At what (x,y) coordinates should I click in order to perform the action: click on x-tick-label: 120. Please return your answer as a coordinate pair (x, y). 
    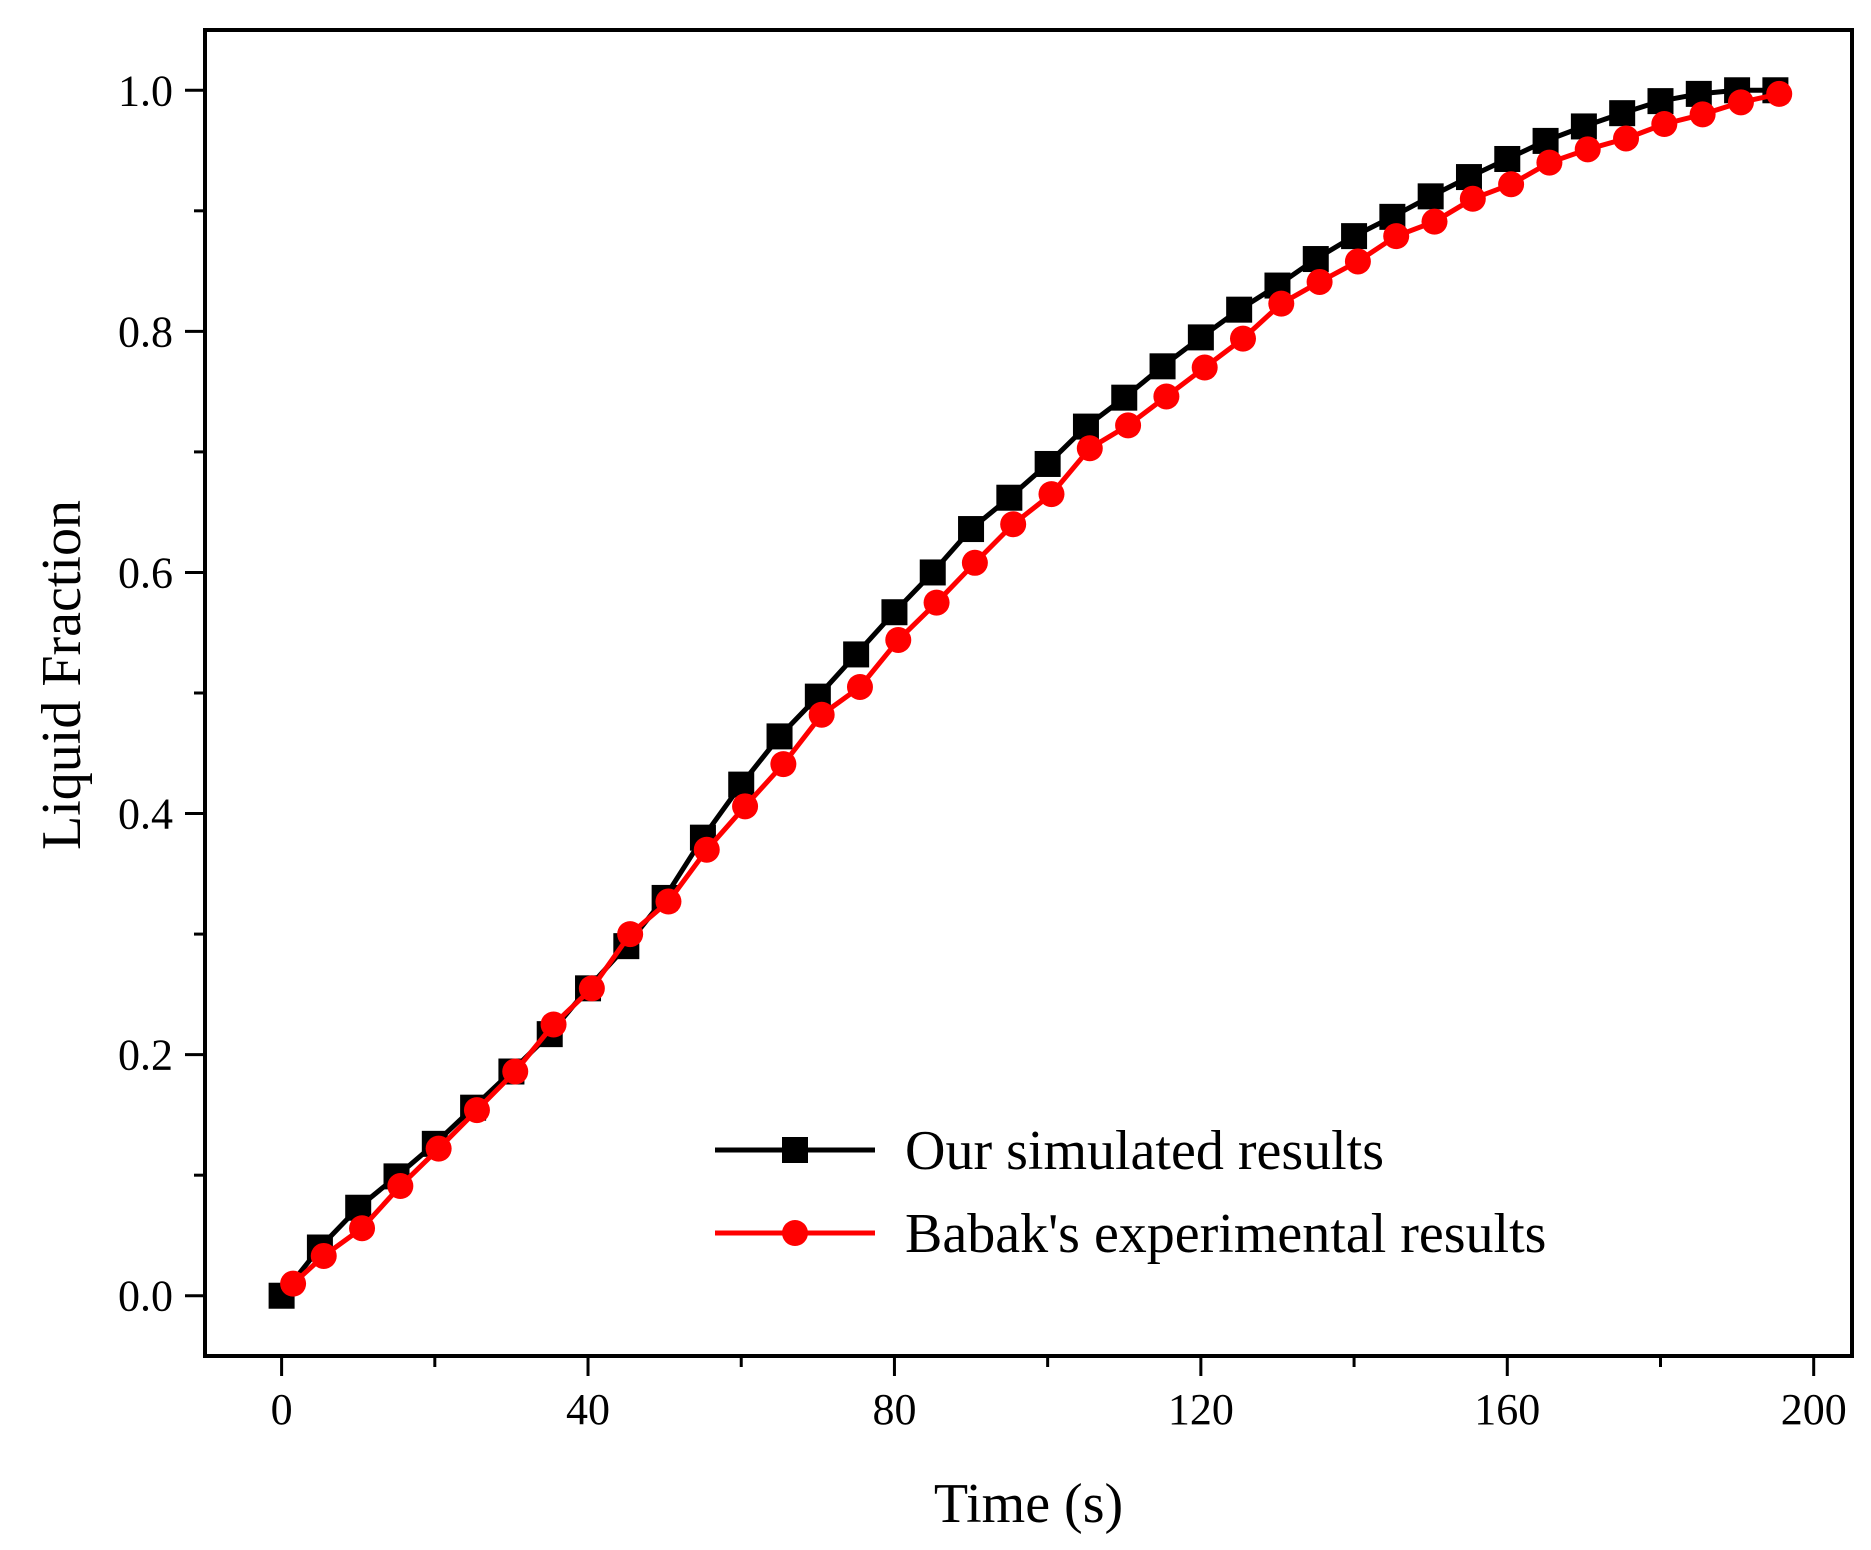
    Looking at the image, I should click on (1201, 1409).